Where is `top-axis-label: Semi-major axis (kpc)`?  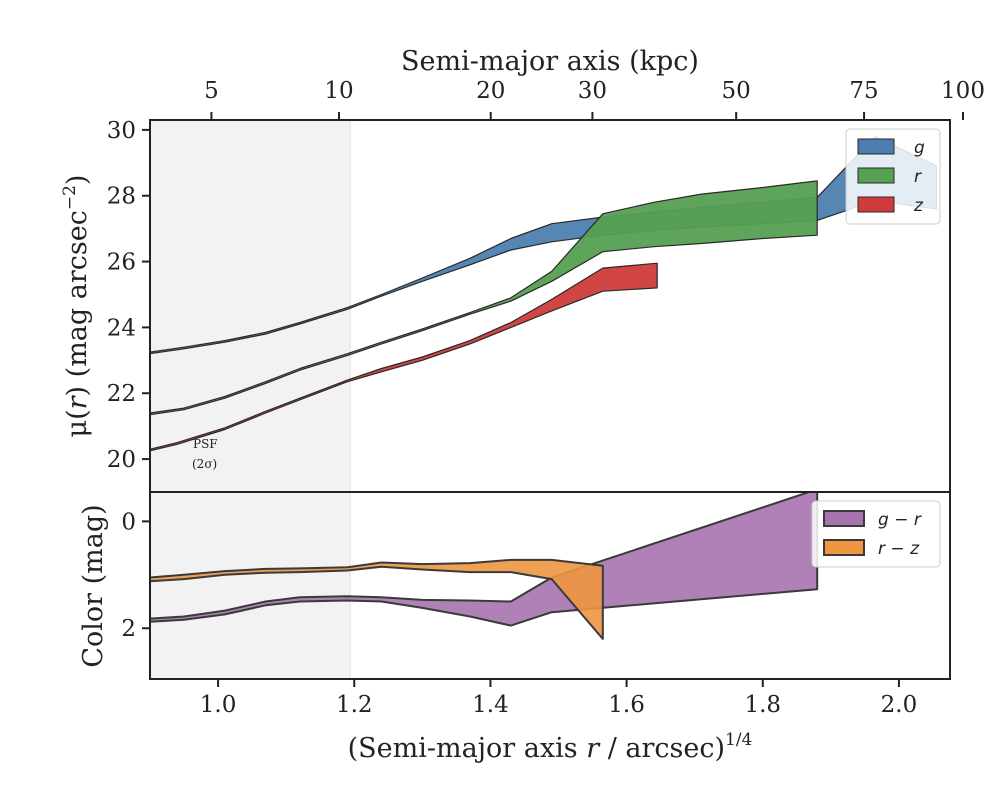
top-axis-label: Semi-major axis (kpc) is located at coordinates (550, 61).